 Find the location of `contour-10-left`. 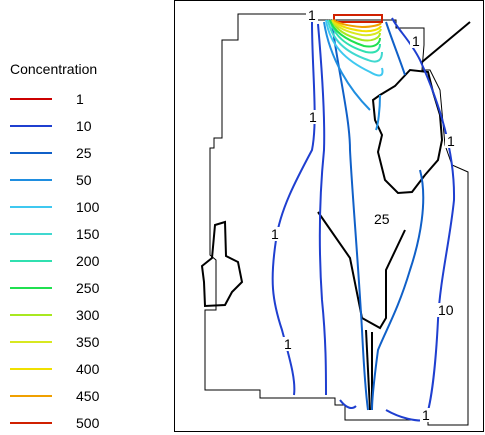

contour-10-left is located at coordinates (322, 209).